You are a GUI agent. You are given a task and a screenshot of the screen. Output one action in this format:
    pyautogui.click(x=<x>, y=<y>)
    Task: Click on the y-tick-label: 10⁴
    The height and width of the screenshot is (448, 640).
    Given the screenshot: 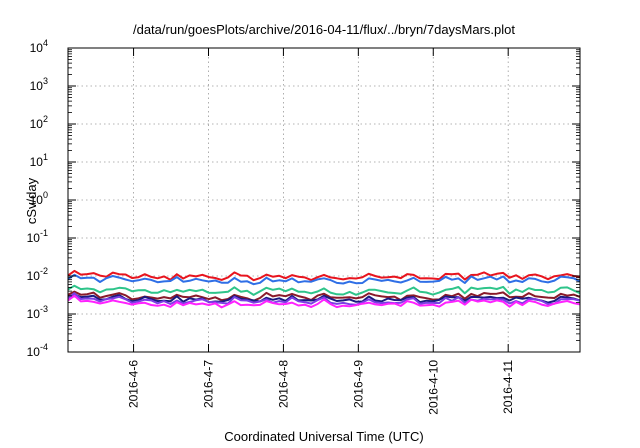 What is the action you would take?
    pyautogui.click(x=39, y=46)
    